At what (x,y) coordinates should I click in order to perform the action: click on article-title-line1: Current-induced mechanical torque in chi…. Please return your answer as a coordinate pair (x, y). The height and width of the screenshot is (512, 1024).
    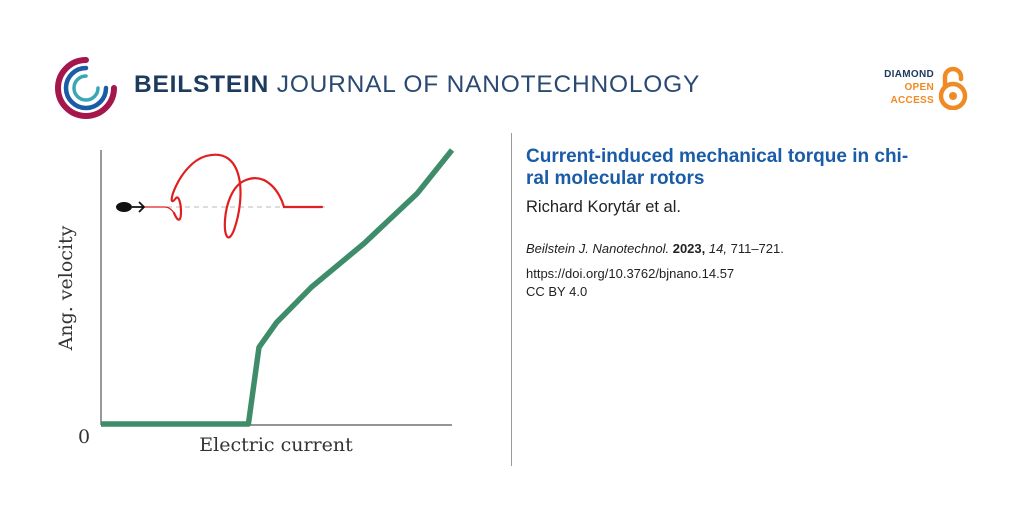
    Looking at the image, I should click on (717, 156).